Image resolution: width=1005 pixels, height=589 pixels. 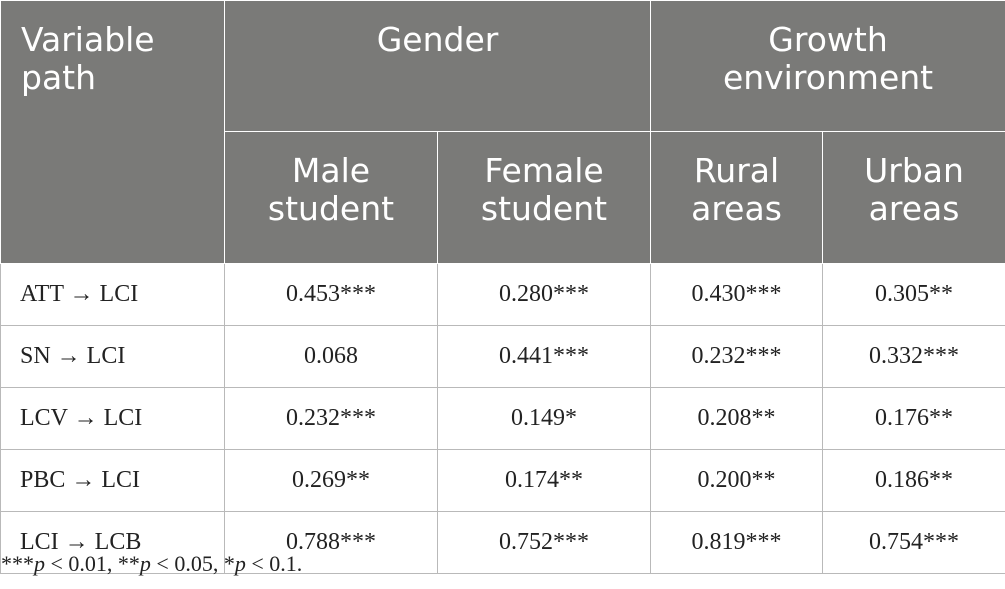 I want to click on value-cell: 0.280***, so click(x=544, y=294).